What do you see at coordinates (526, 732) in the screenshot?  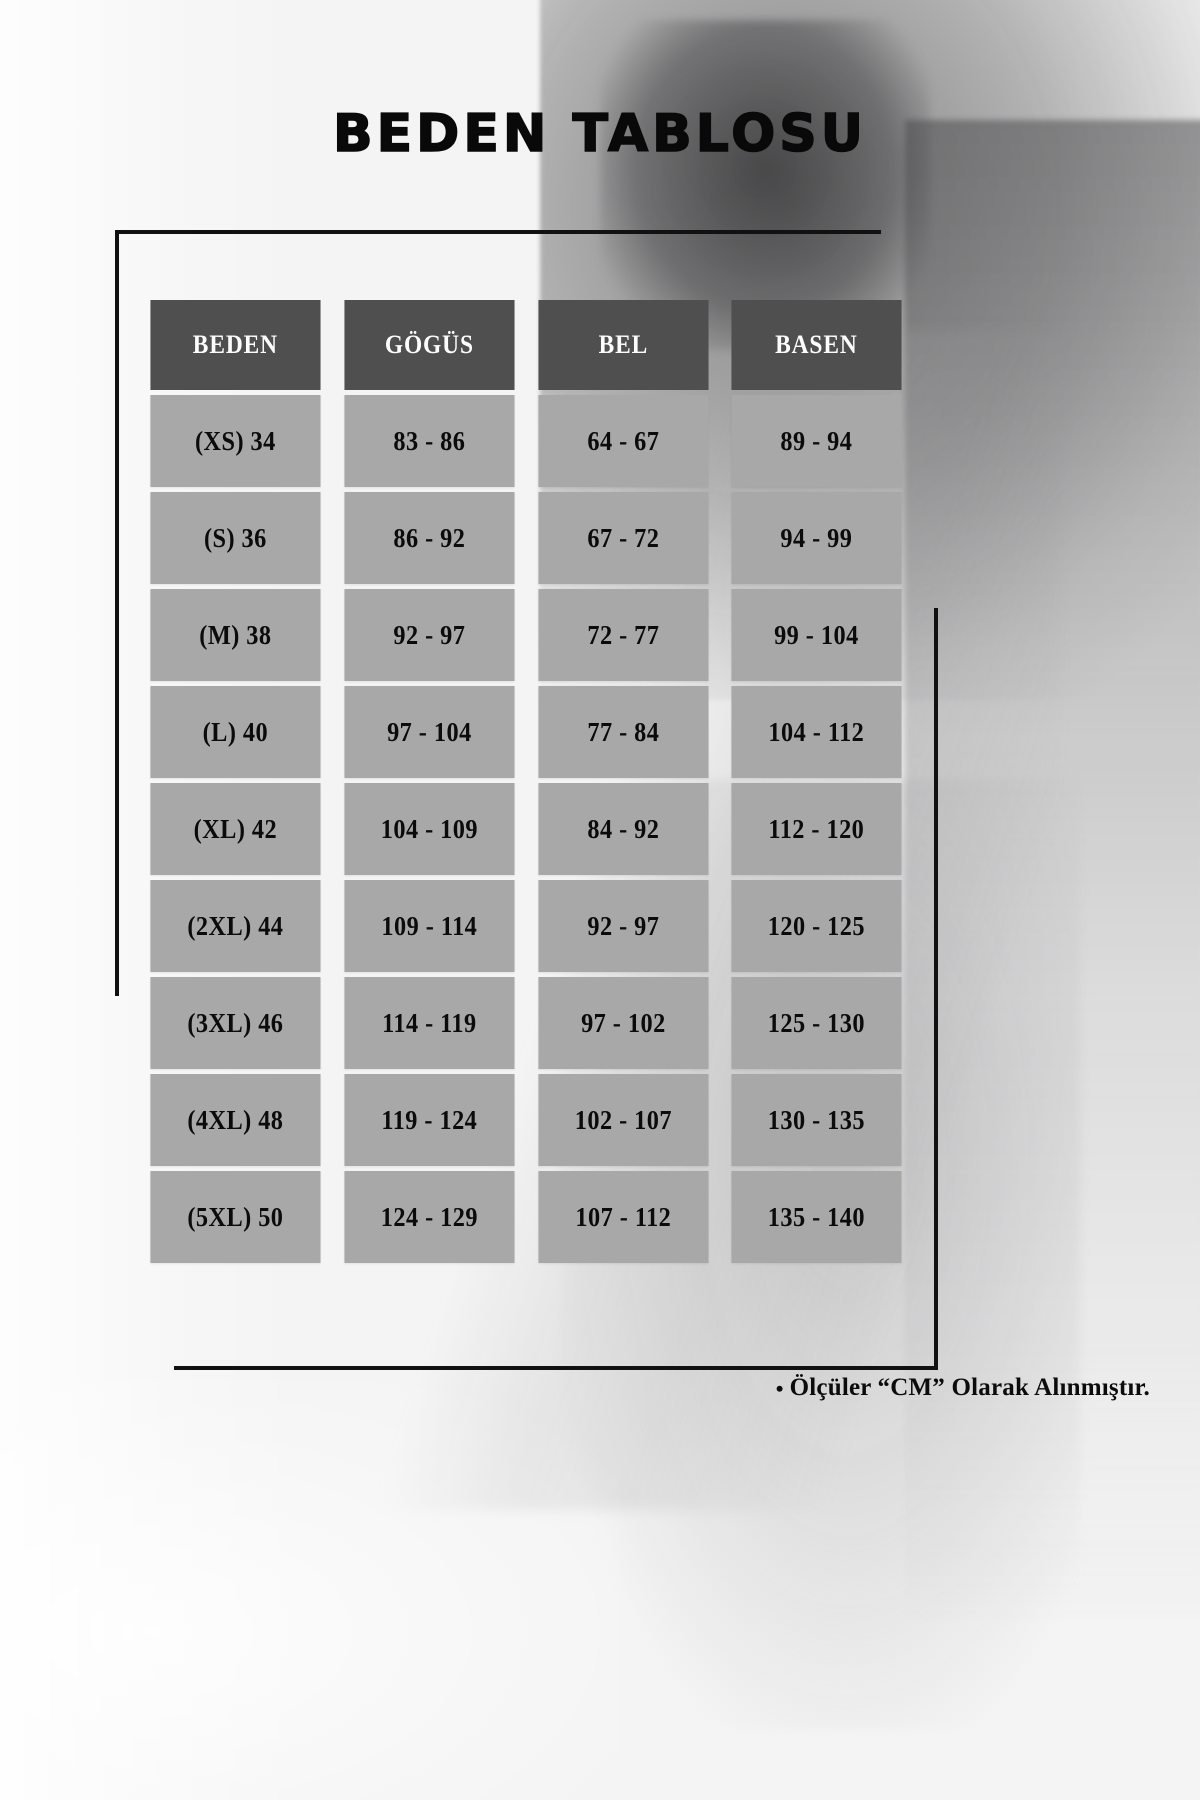 I see `table-row: (L) 40 97 - 104 77 - 84 104 - 112` at bounding box center [526, 732].